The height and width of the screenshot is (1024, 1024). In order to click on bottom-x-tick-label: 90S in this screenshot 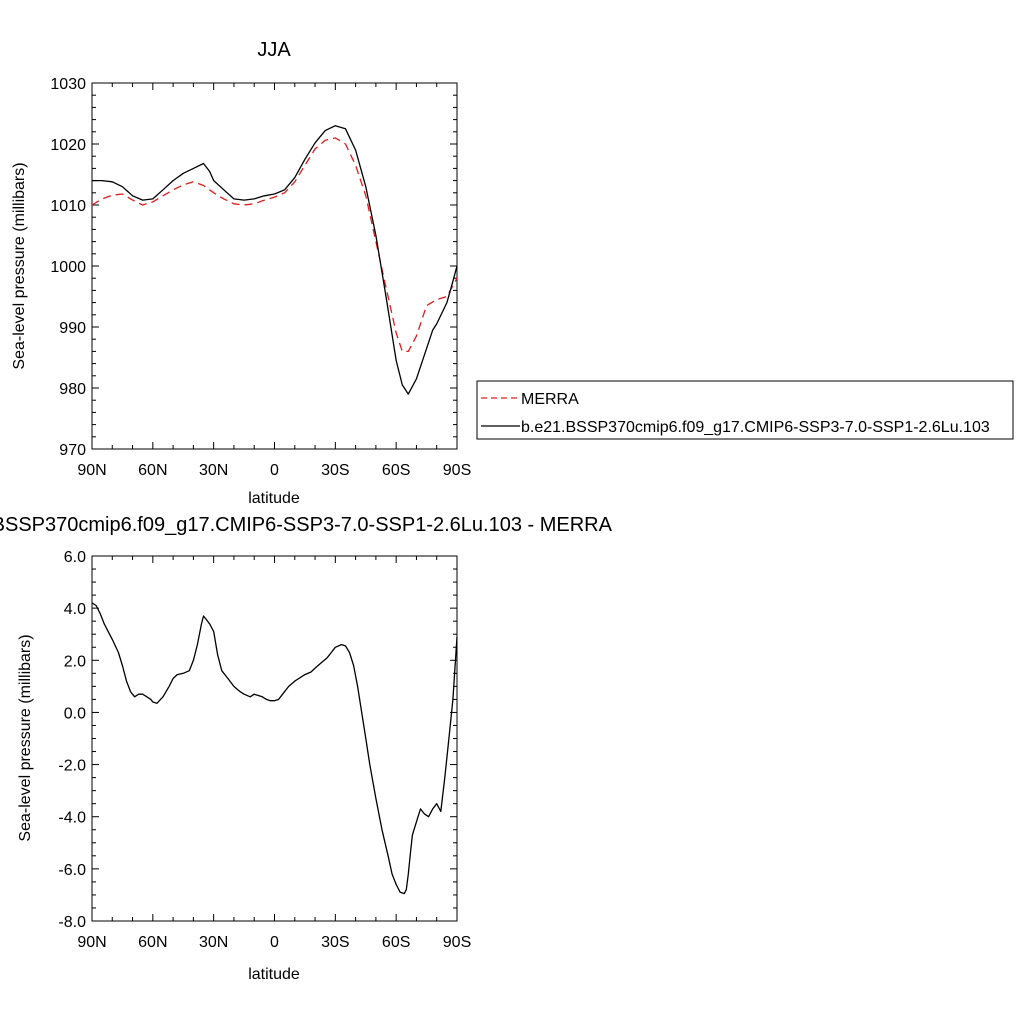, I will do `click(457, 942)`.